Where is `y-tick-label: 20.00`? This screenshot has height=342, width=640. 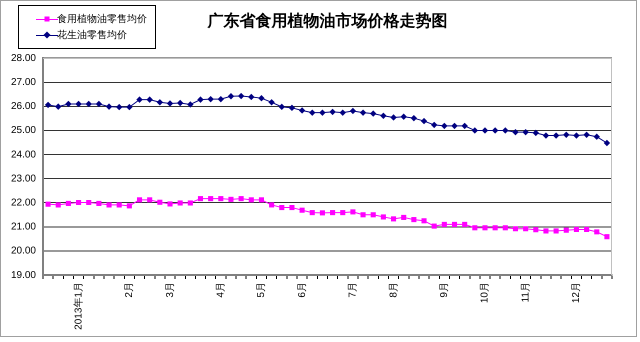
y-tick-label: 20.00 is located at coordinates (23, 251).